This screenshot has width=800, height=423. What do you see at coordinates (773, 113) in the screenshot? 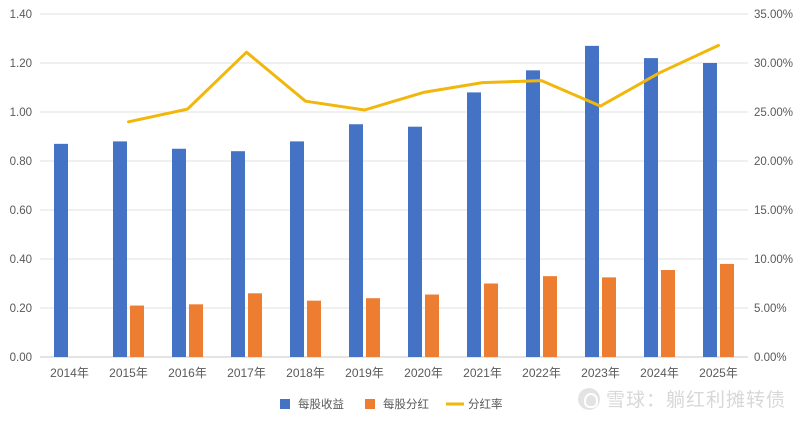
I see `right-tick-label: 25.00%` at bounding box center [773, 113].